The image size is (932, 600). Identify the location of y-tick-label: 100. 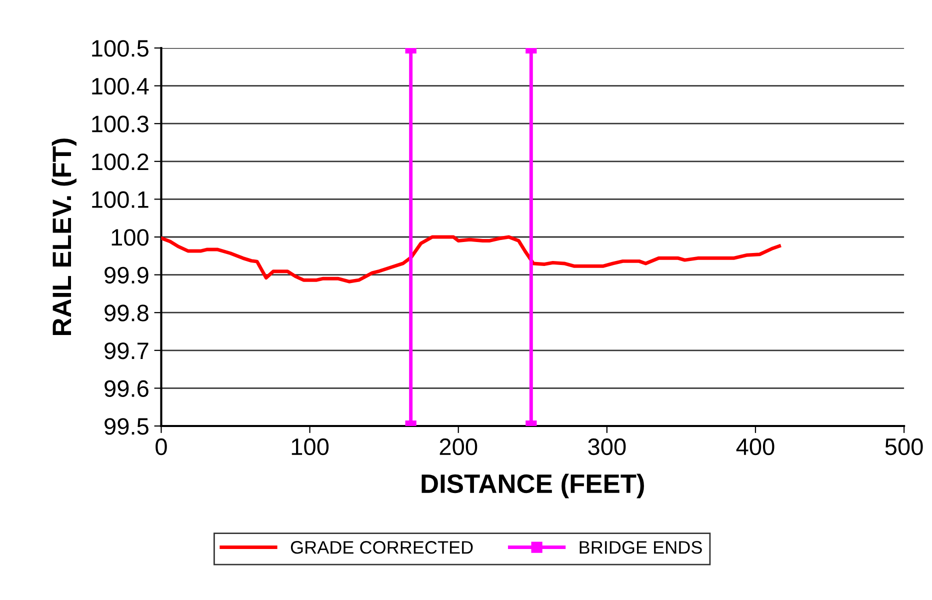
(130, 237).